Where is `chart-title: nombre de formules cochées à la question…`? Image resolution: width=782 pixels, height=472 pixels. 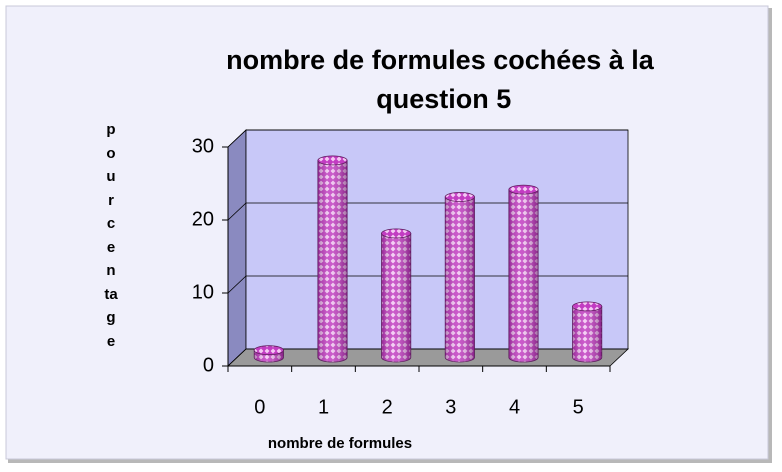 chart-title: nombre de formules cochées à la question… is located at coordinates (440, 79).